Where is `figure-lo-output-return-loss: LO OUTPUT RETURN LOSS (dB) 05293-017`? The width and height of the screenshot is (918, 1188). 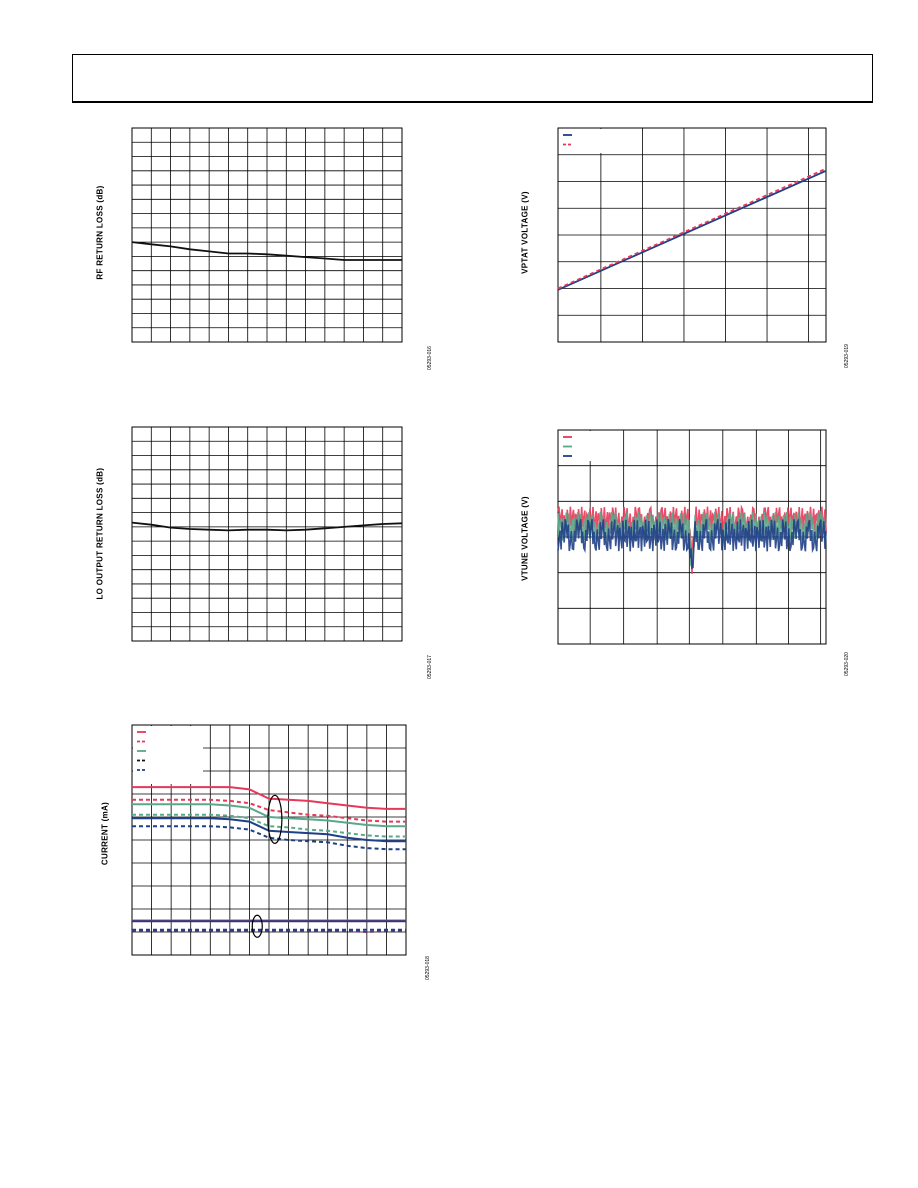 figure-lo-output-return-loss: LO OUTPUT RETURN LOSS (dB) 05293-017 is located at coordinates (265, 550).